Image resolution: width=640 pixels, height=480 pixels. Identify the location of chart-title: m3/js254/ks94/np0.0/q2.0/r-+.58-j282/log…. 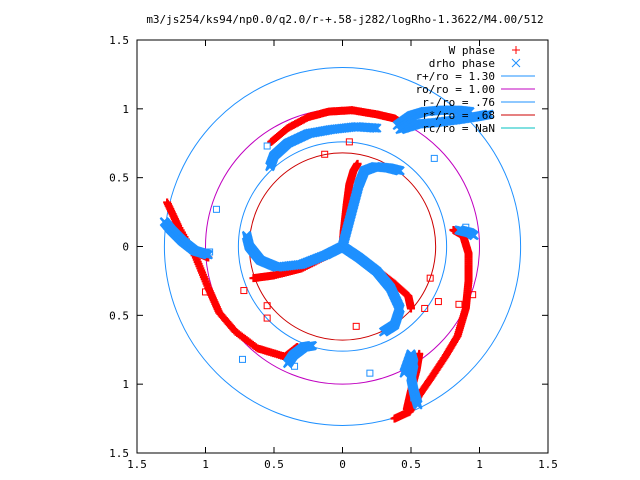
(344, 19).